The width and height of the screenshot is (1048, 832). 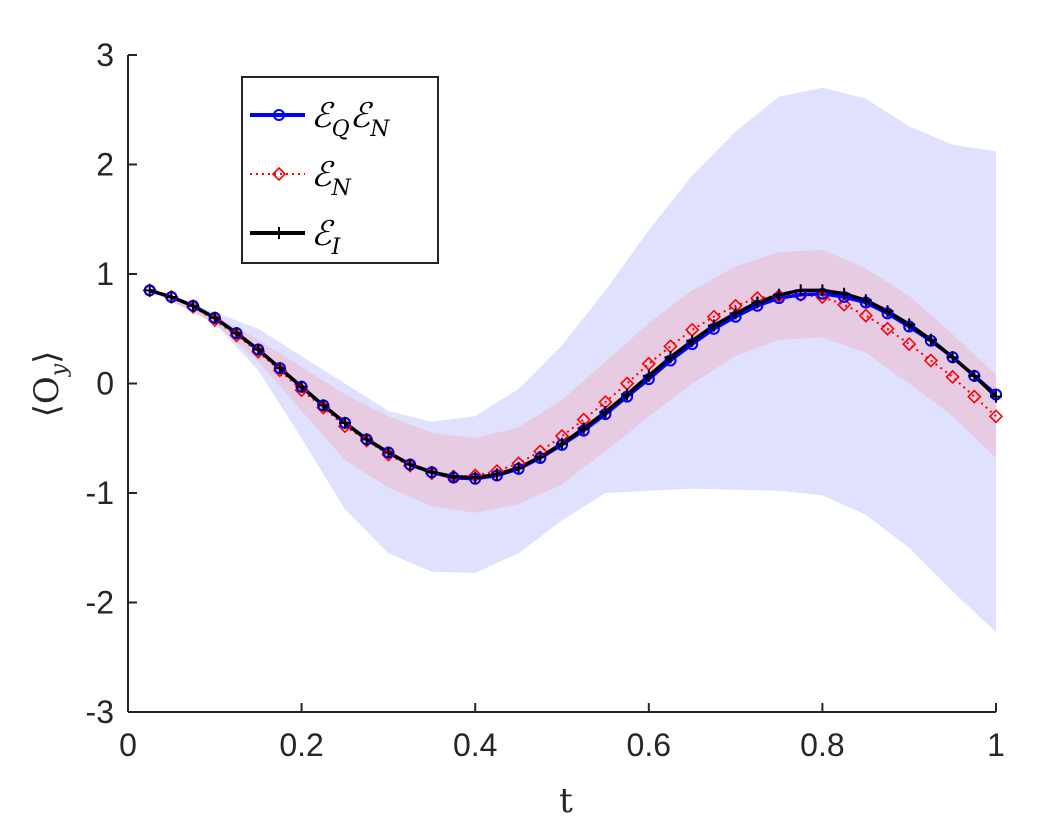 What do you see at coordinates (105, 274) in the screenshot?
I see `y-tick-label: 1` at bounding box center [105, 274].